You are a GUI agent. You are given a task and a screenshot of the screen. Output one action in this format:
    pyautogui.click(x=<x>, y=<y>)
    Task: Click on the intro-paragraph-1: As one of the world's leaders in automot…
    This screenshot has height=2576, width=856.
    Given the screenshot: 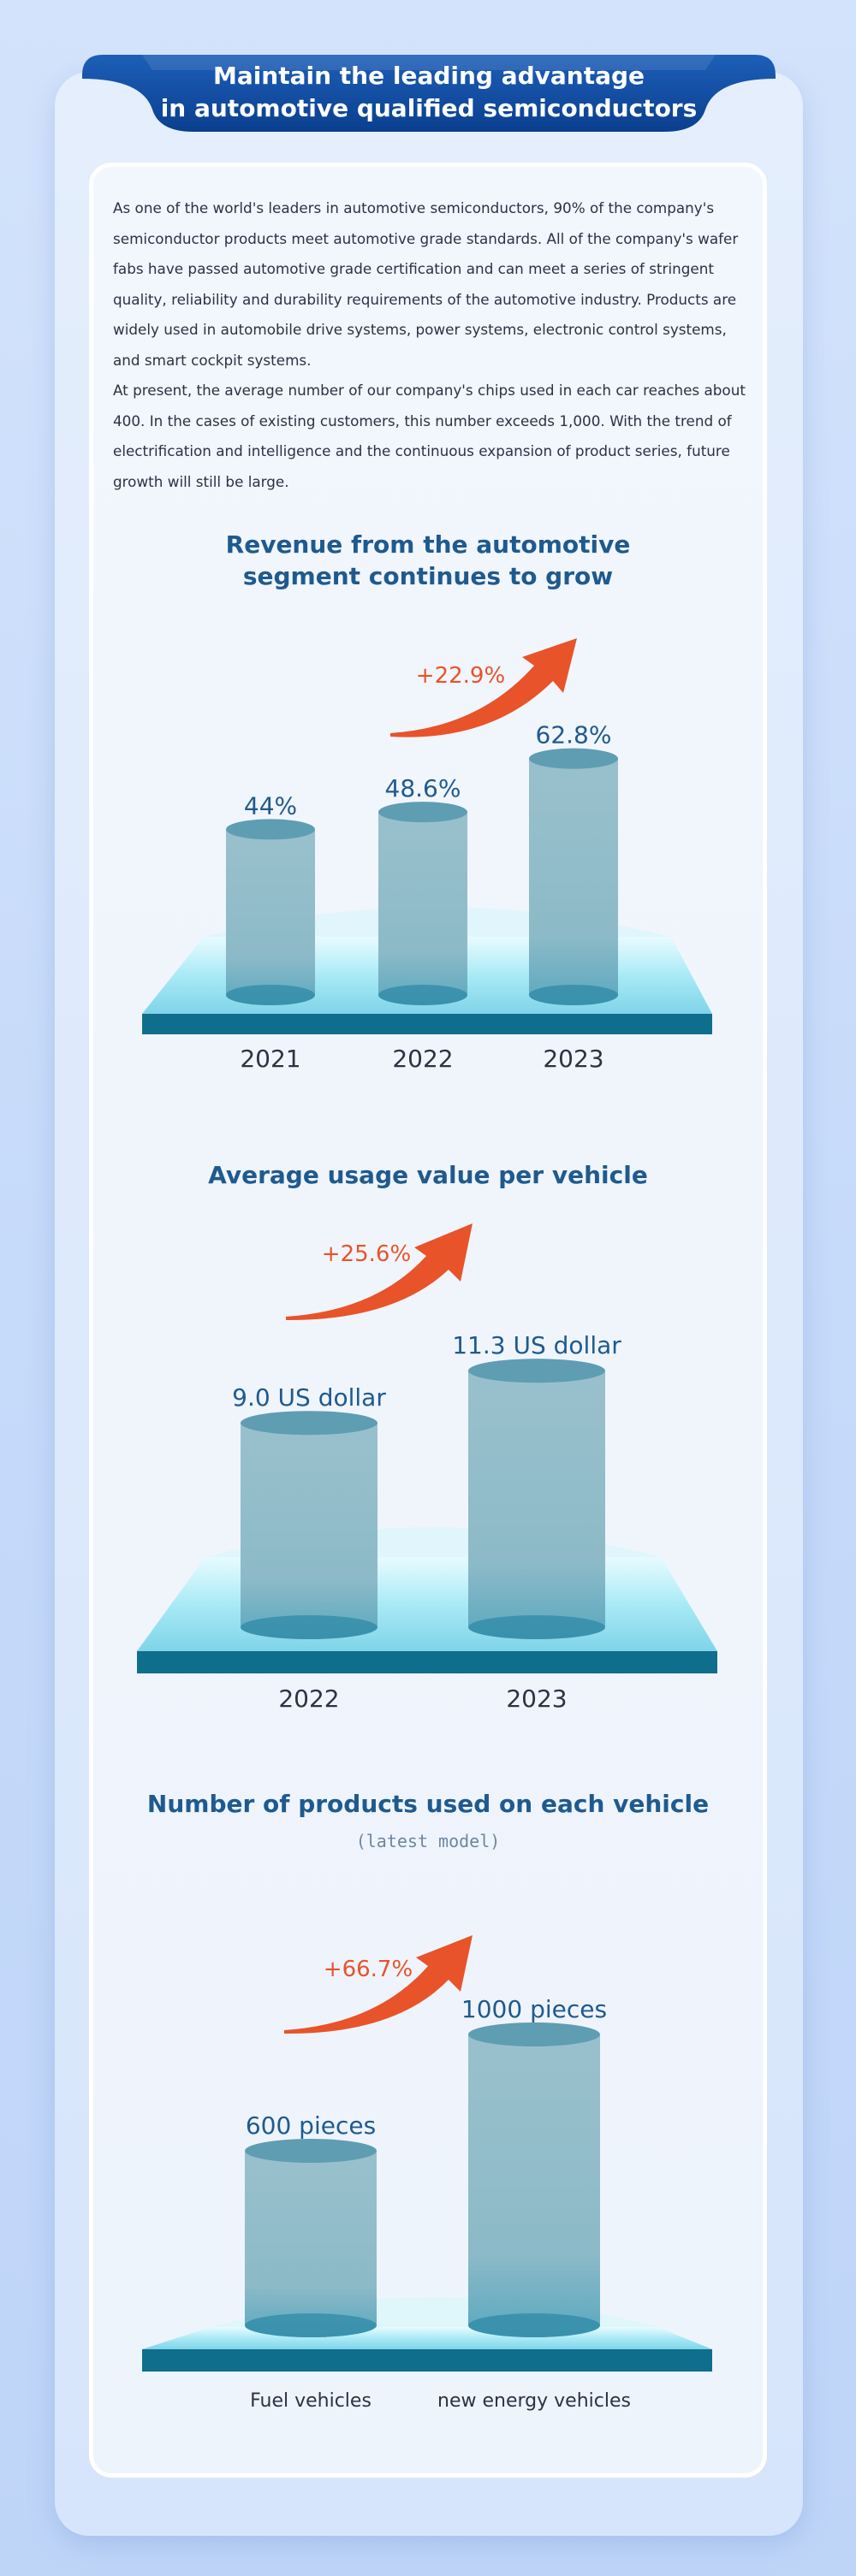 What is the action you would take?
    pyautogui.click(x=426, y=284)
    